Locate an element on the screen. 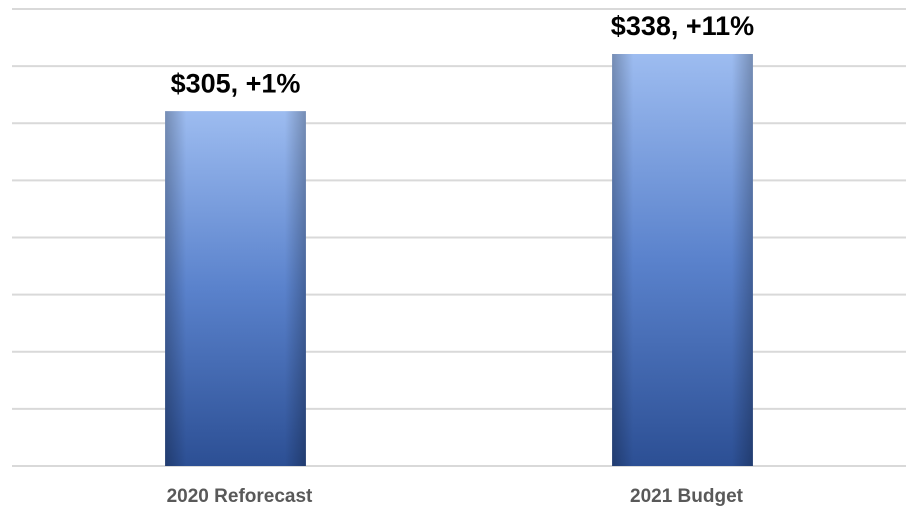 This screenshot has width=906, height=511. data-label: $305, +1% is located at coordinates (236, 83).